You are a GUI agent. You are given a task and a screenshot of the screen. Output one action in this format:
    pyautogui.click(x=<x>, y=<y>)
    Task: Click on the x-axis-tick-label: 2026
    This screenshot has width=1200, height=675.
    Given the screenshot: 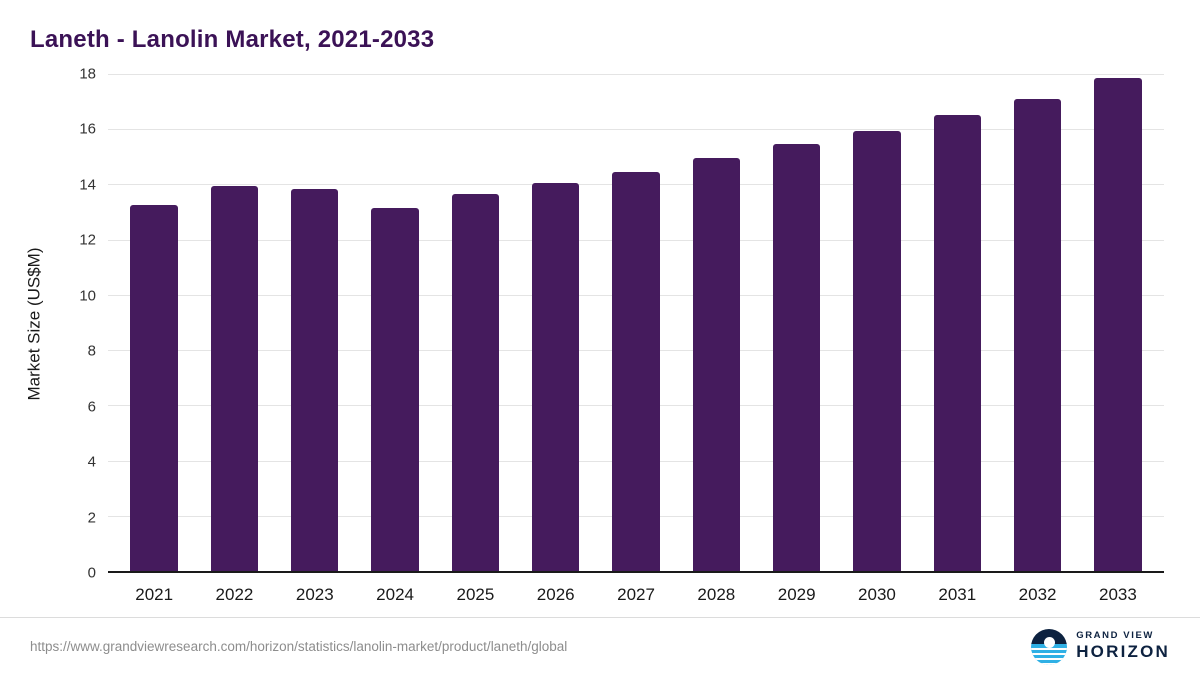 What is the action you would take?
    pyautogui.click(x=555, y=594)
    